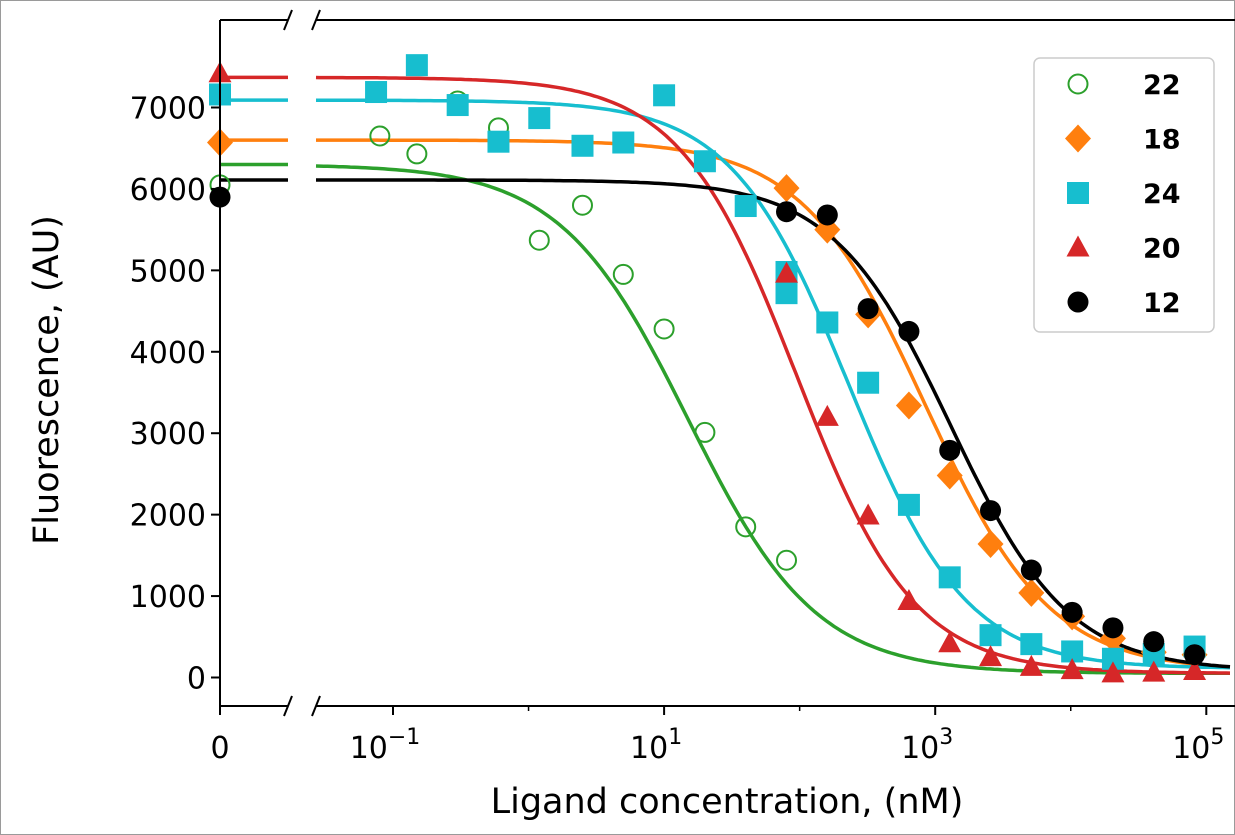 This screenshot has height=835, width=1235. Describe the element at coordinates (656, 745) in the screenshot. I see `x-tick-label-10: 10¹` at that location.